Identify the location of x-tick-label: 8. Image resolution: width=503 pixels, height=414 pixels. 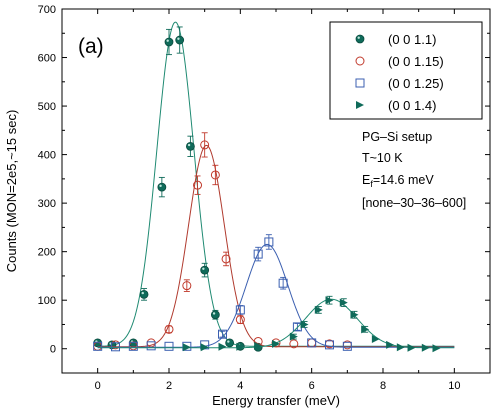
(383, 386).